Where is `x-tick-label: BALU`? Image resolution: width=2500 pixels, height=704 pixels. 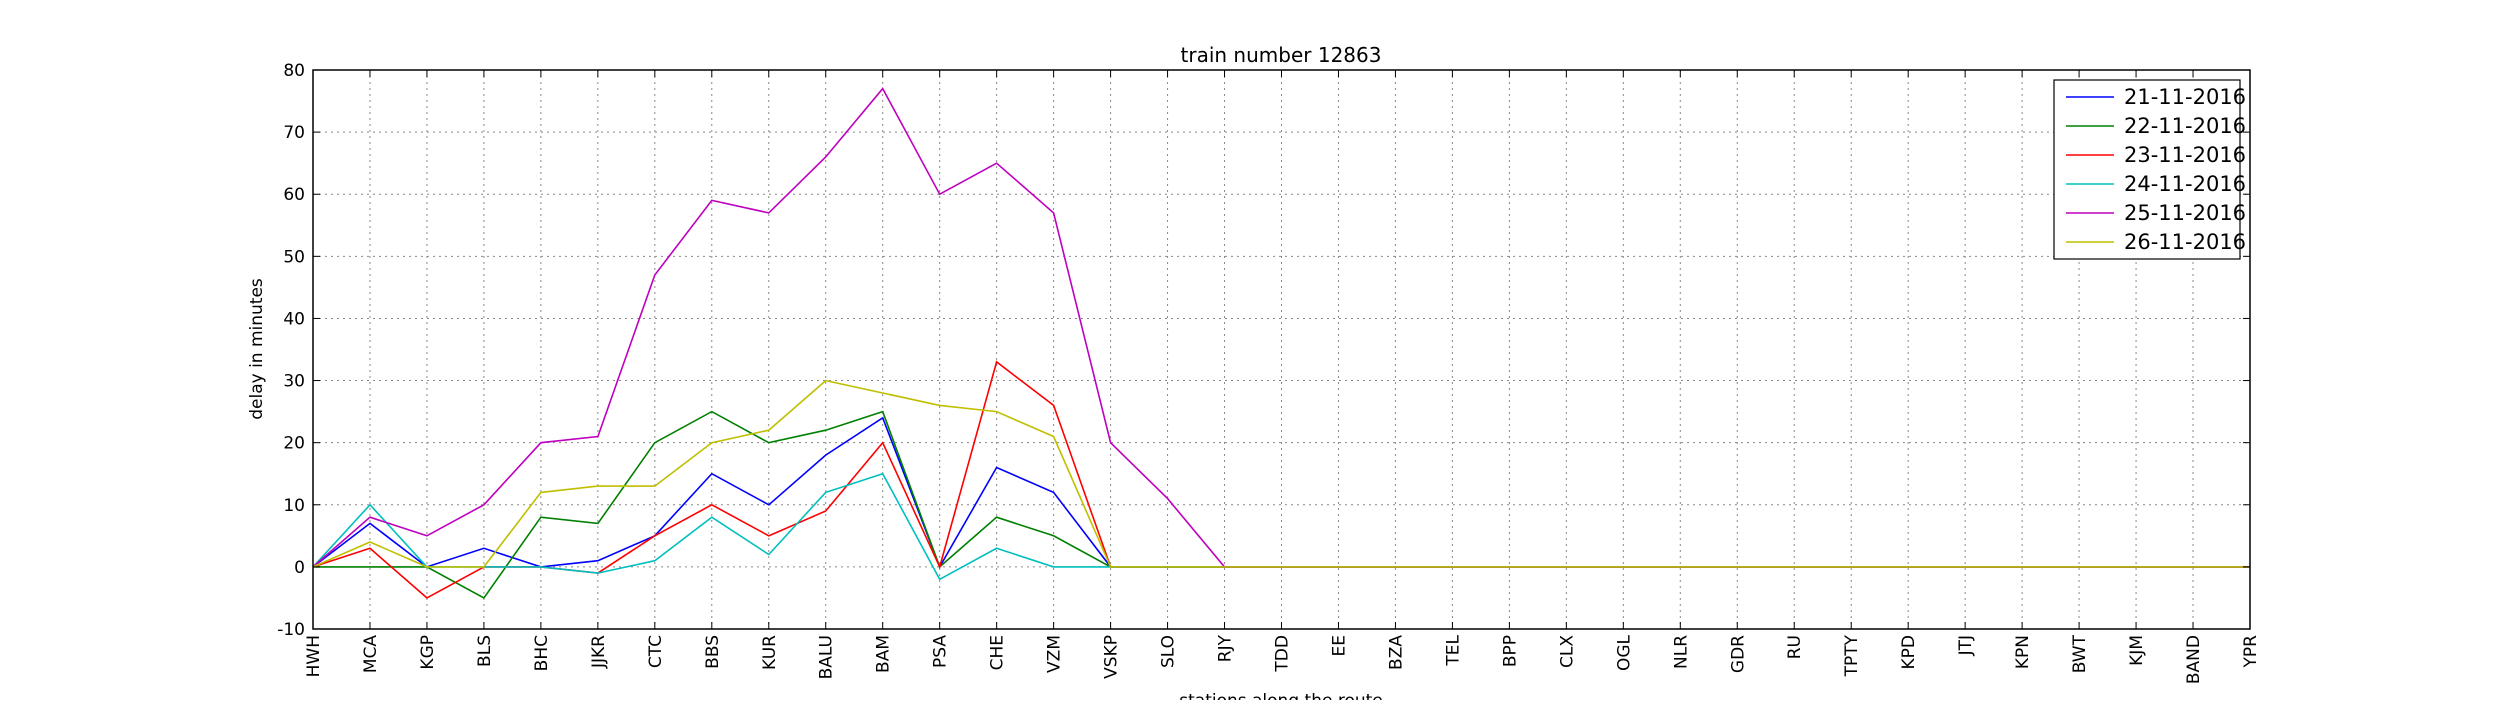
x-tick-label: BALU is located at coordinates (827, 657).